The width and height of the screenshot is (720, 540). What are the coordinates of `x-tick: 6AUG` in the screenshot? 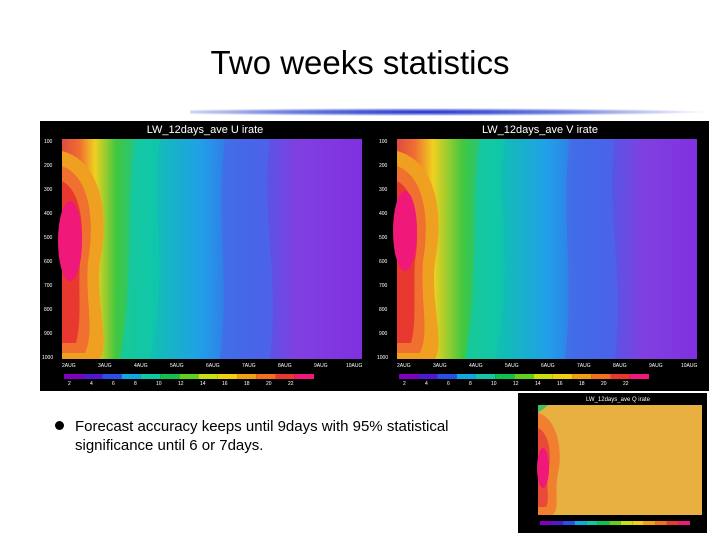 It's located at (213, 366).